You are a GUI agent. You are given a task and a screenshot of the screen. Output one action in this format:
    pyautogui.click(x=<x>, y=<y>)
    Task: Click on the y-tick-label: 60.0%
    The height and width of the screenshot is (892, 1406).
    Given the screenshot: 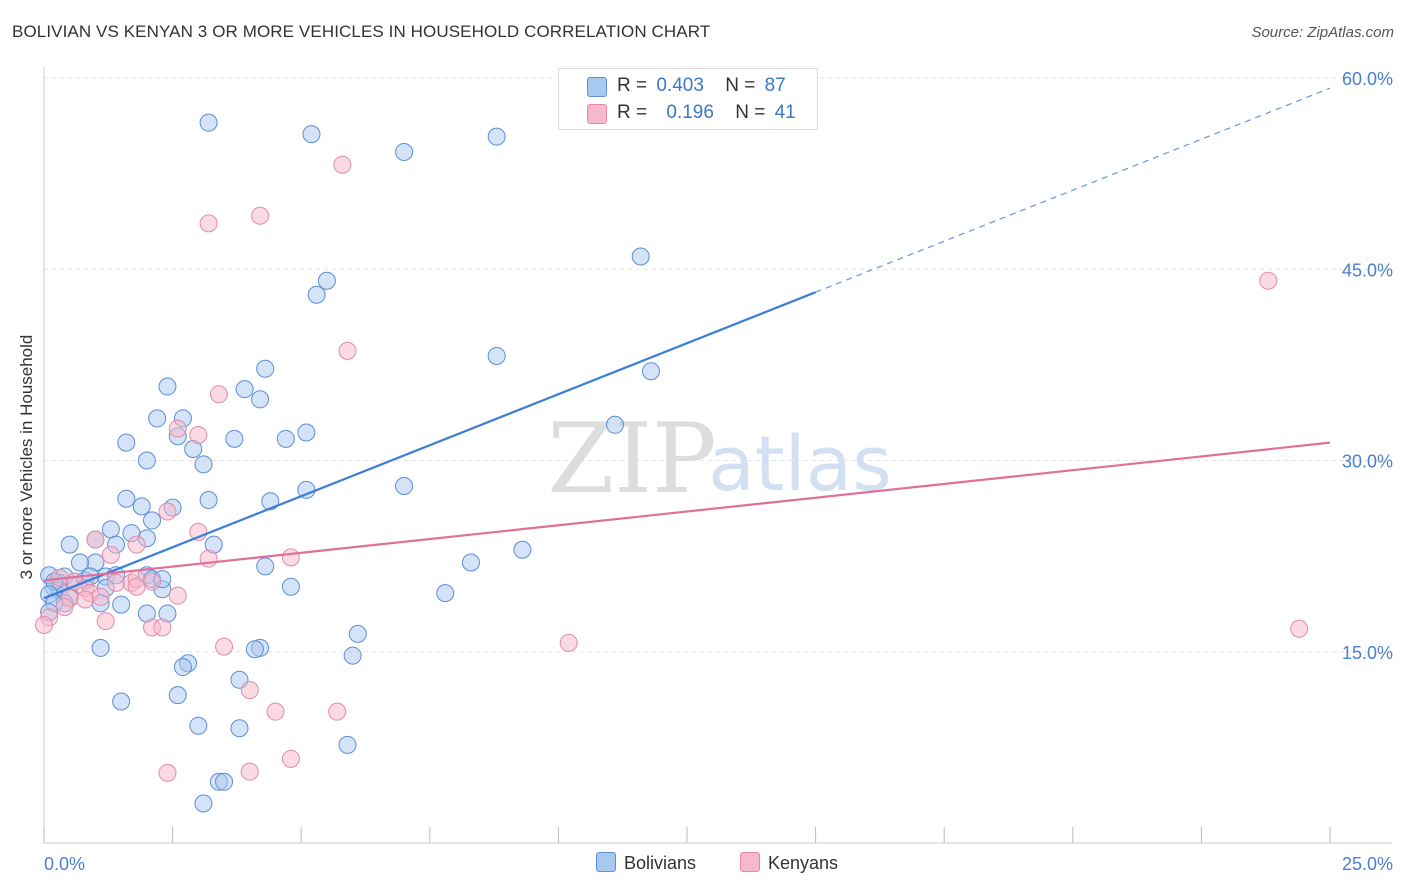 What is the action you would take?
    pyautogui.click(x=1367, y=79)
    